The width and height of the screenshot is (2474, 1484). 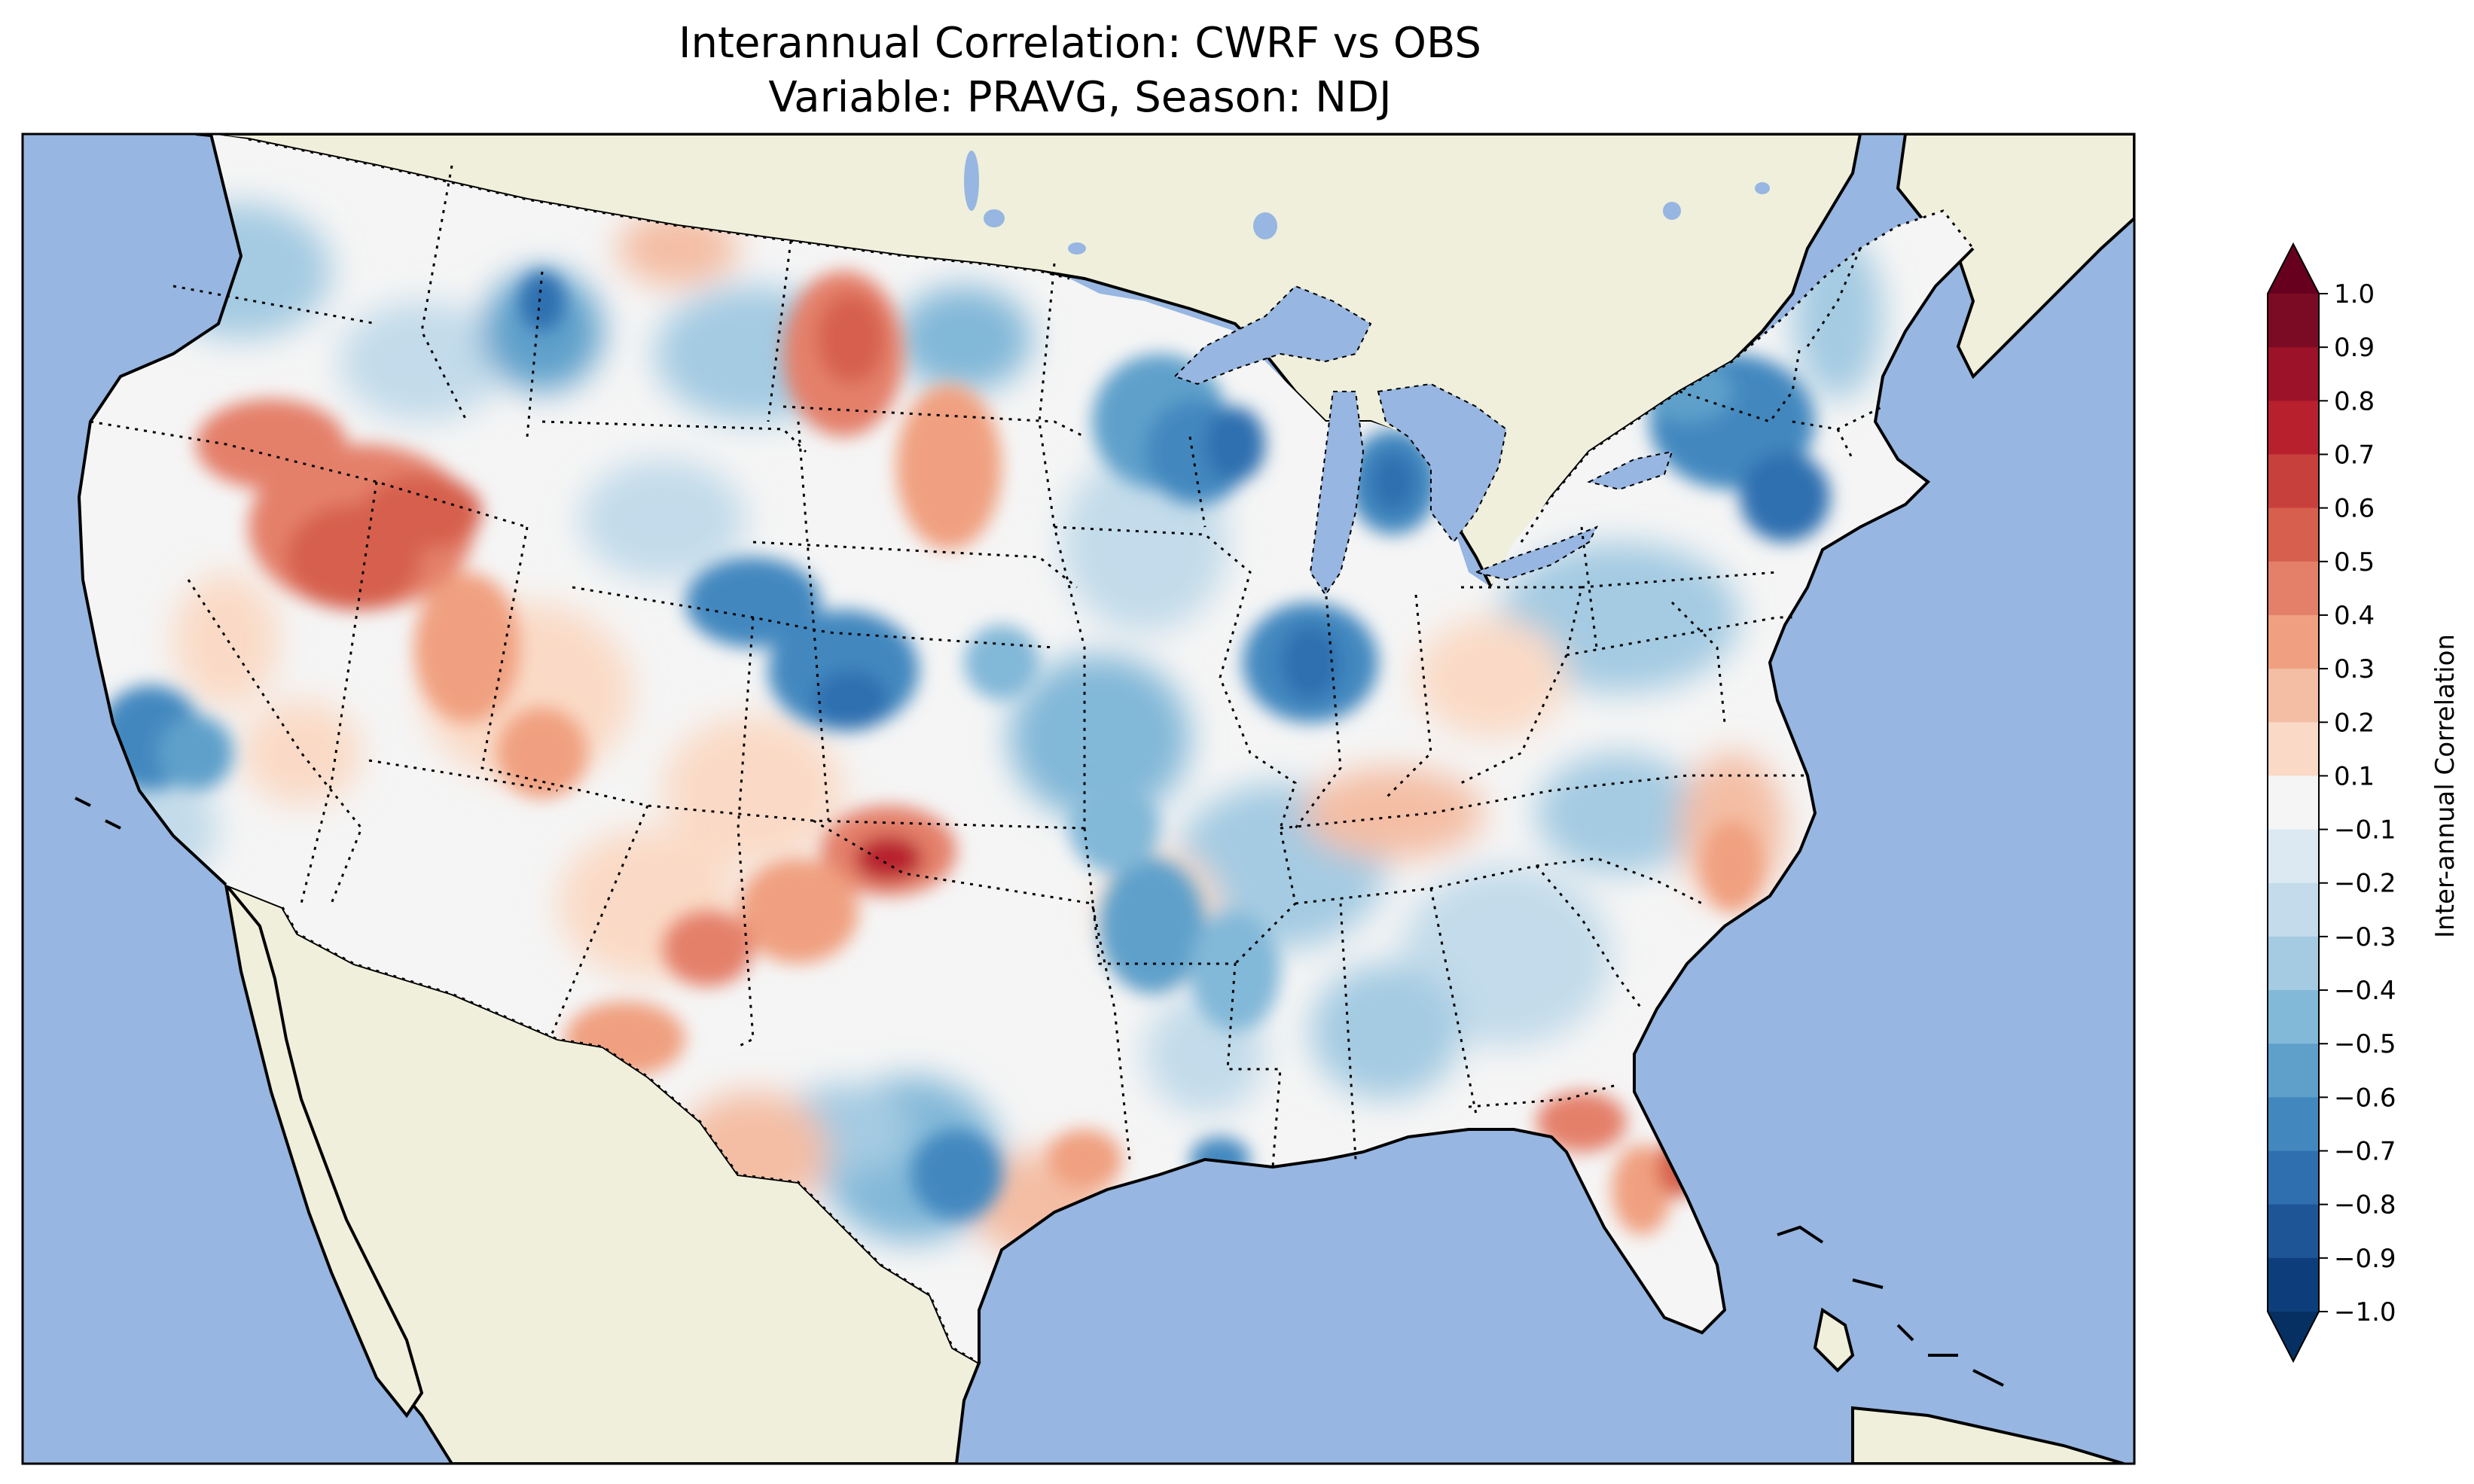 I want to click on colorbar-tick-label: −1.0, so click(x=2365, y=1312).